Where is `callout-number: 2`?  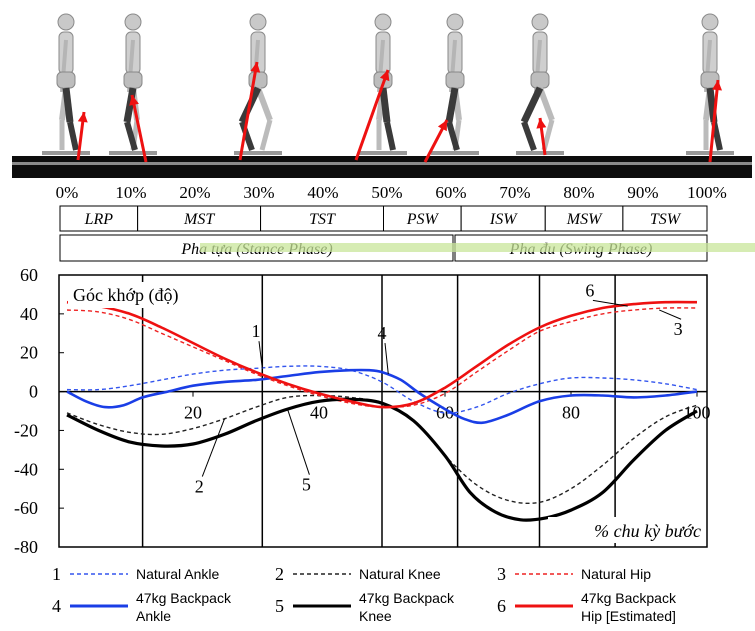 callout-number: 2 is located at coordinates (199, 487).